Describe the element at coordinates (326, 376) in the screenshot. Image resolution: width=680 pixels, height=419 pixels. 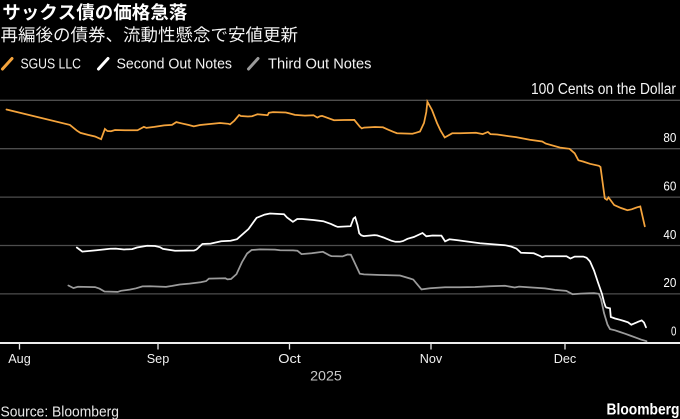
I see `svg-text: 2025` at that location.